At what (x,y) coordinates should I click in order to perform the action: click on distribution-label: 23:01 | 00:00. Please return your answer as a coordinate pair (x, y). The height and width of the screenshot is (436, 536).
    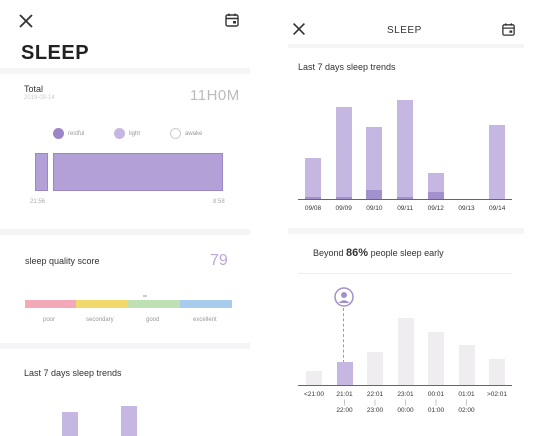
    Looking at the image, I should click on (405, 402).